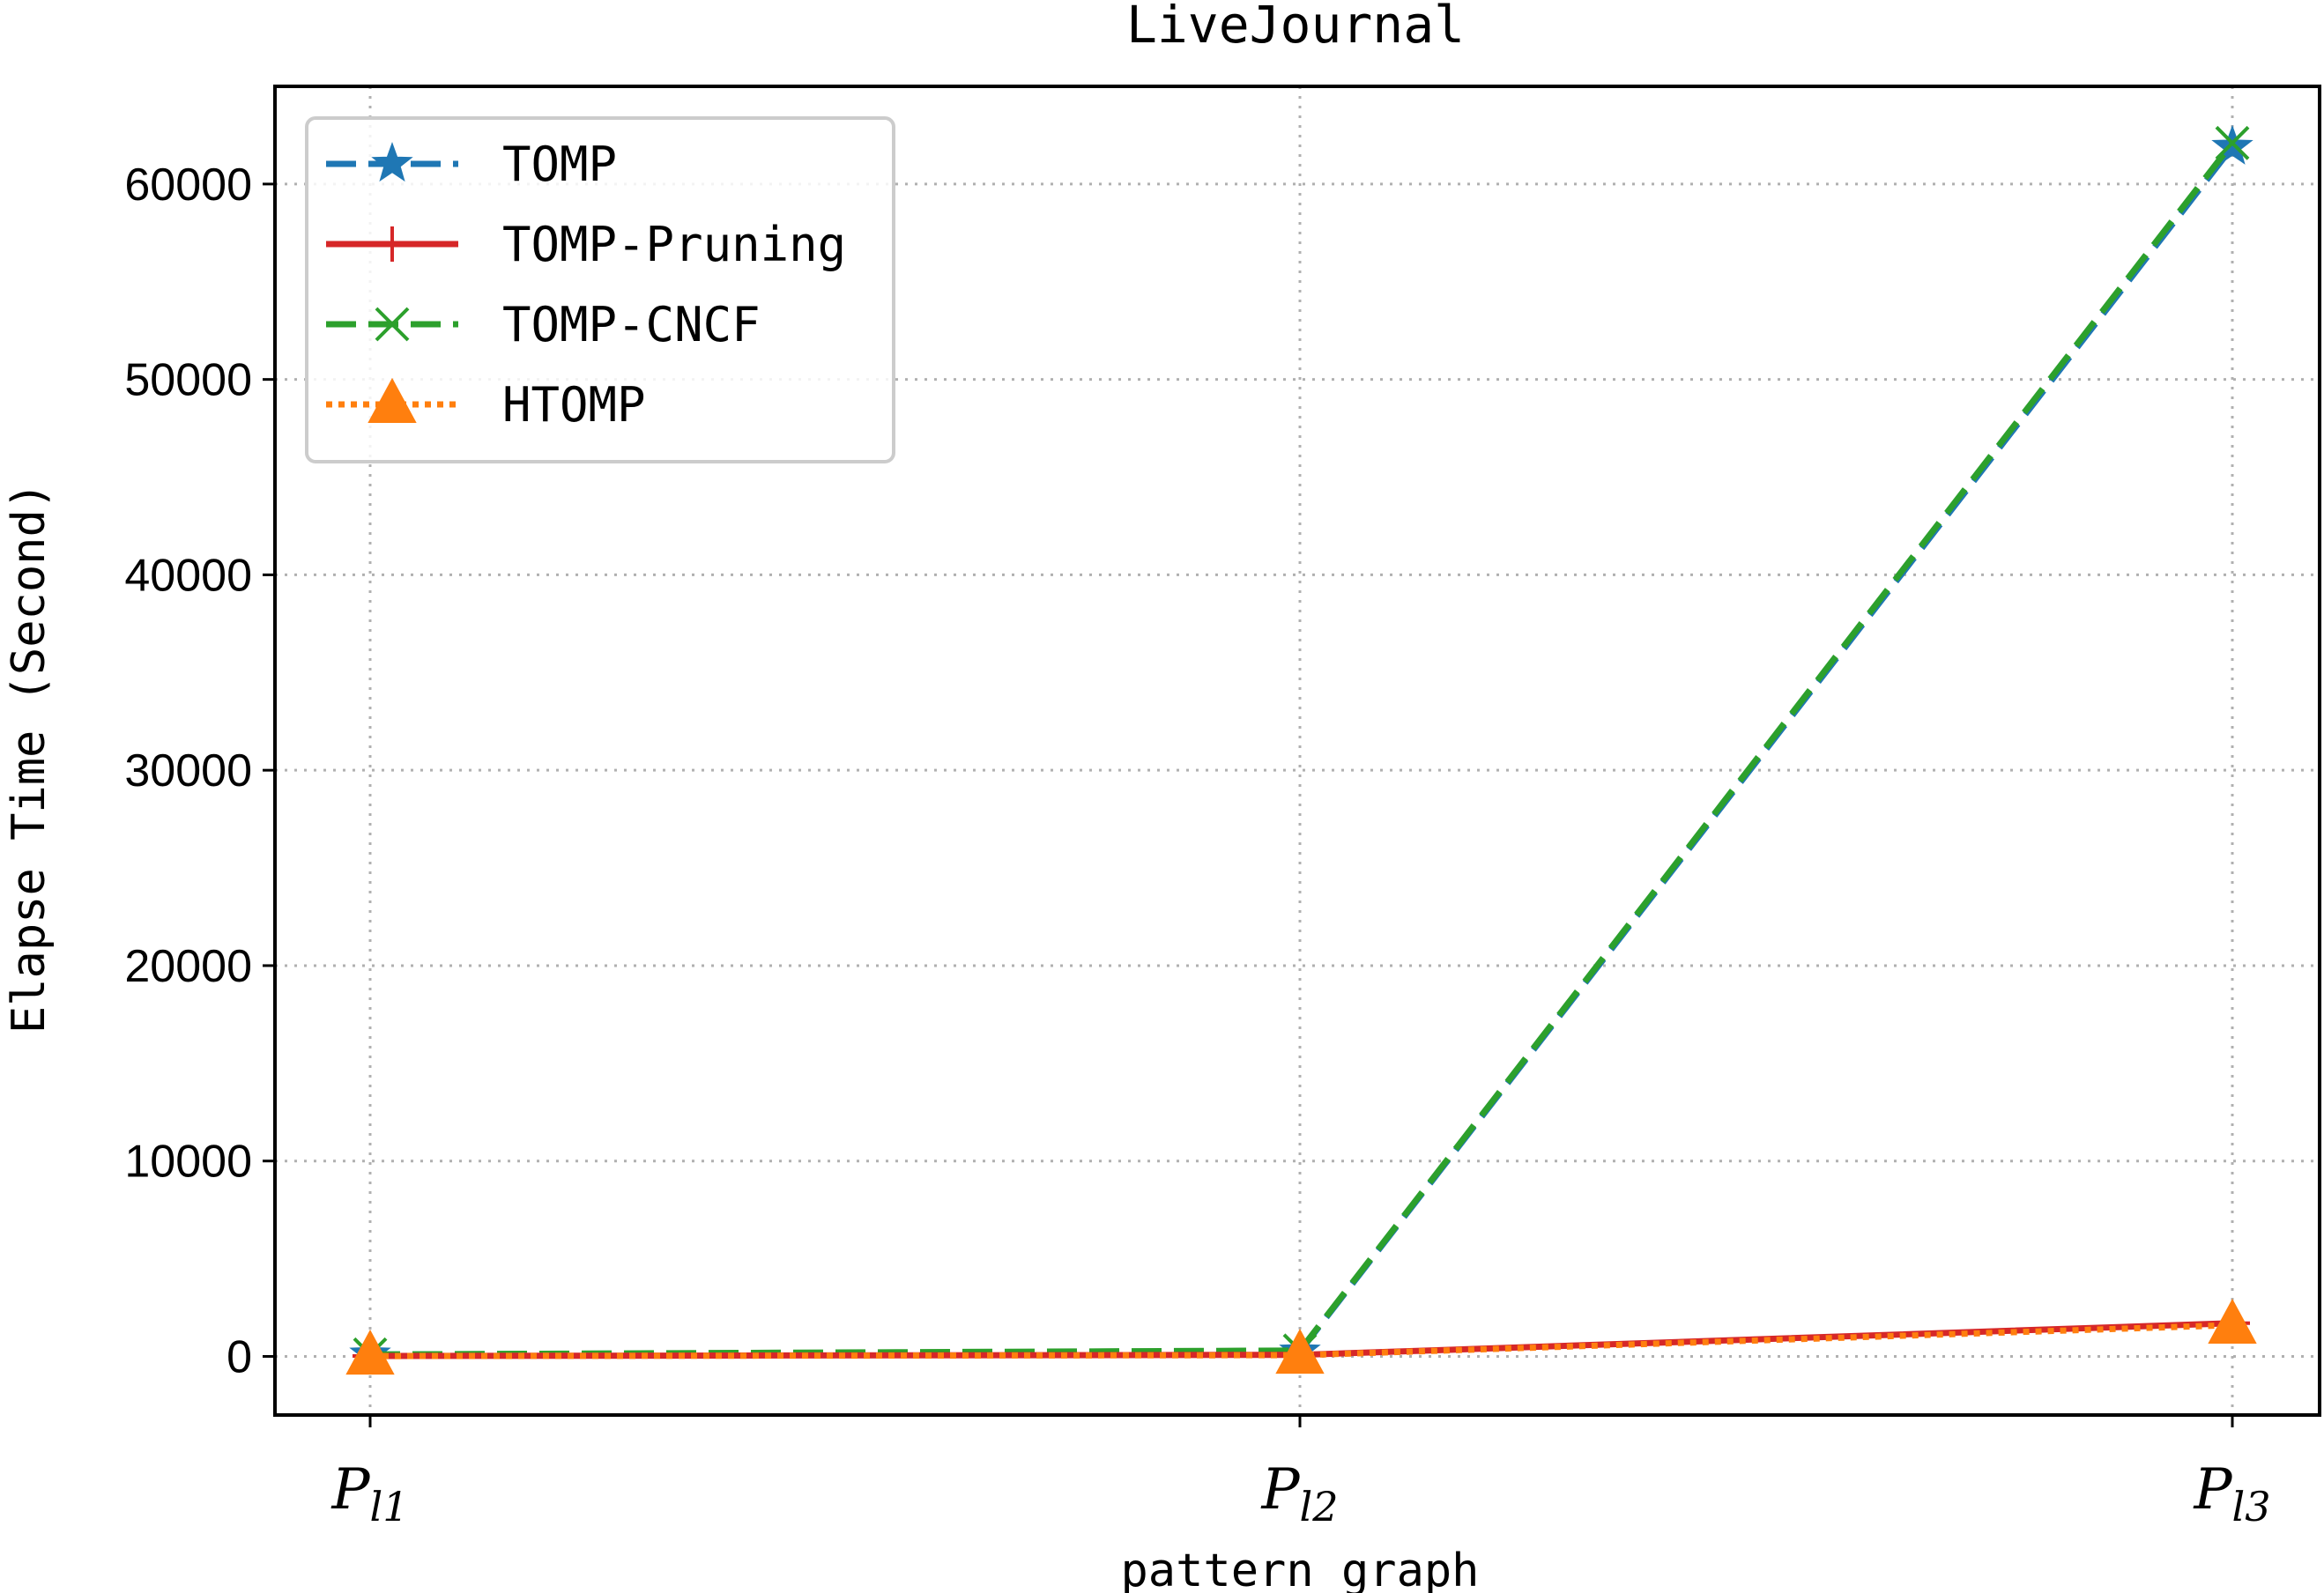 This screenshot has width=2324, height=1593. Describe the element at coordinates (486, 405) in the screenshot. I see `legend-item-htomp: HTOMP` at that location.